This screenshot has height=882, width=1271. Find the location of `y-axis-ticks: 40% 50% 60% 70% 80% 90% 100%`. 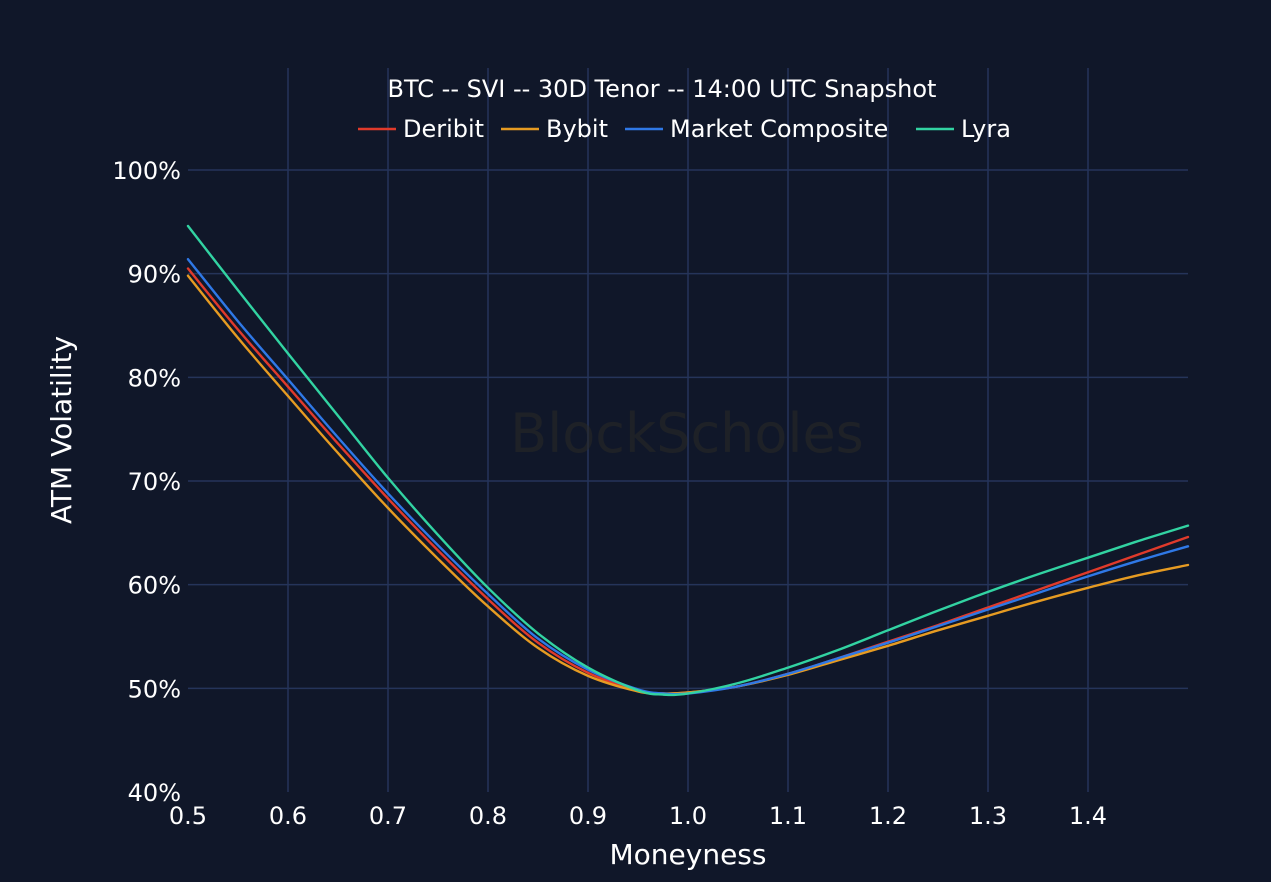

y-axis-ticks: 40% 50% 60% 70% 80% 90% 100% is located at coordinates (146, 482).